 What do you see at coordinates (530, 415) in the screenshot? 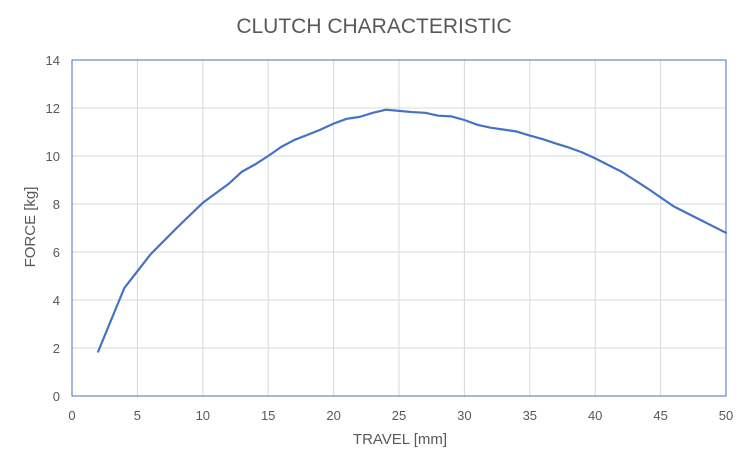
I see `x-tick-label: 35` at bounding box center [530, 415].